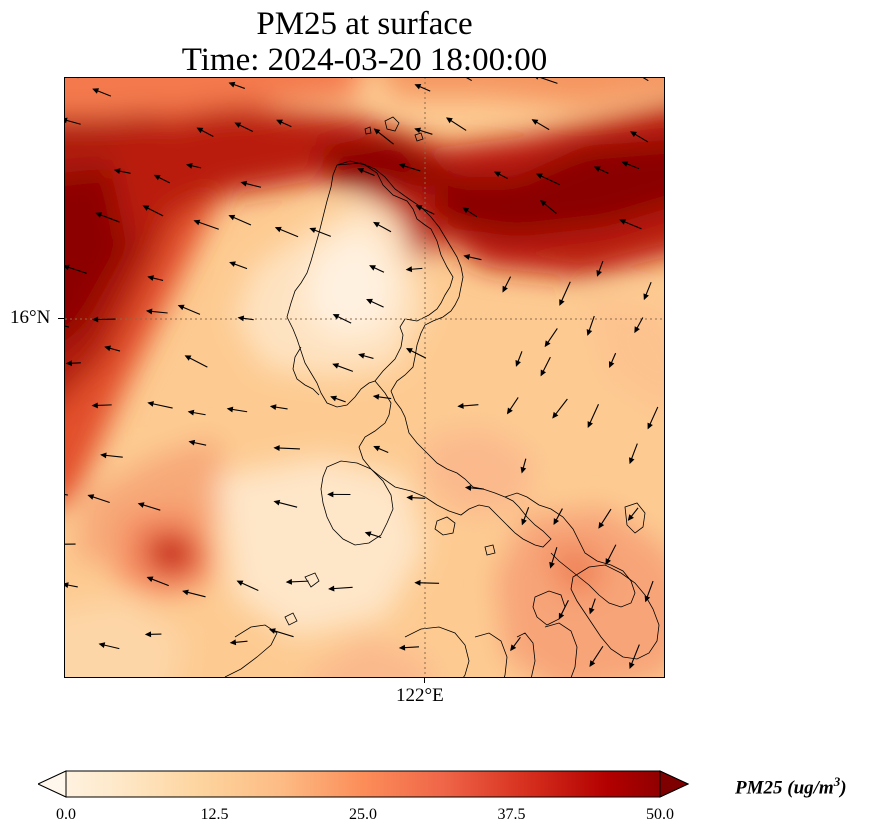 The image size is (871, 836). I want to click on title-line-2: Time: 2024-03-20 18:00:00, so click(364, 60).